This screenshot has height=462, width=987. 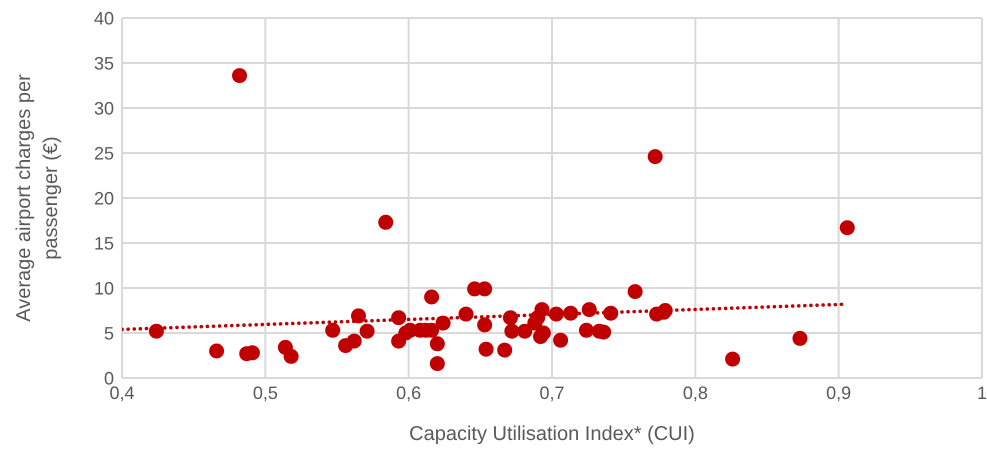 What do you see at coordinates (37, 198) in the screenshot?
I see `y-axis-title: Average airport charges per passenger (€)` at bounding box center [37, 198].